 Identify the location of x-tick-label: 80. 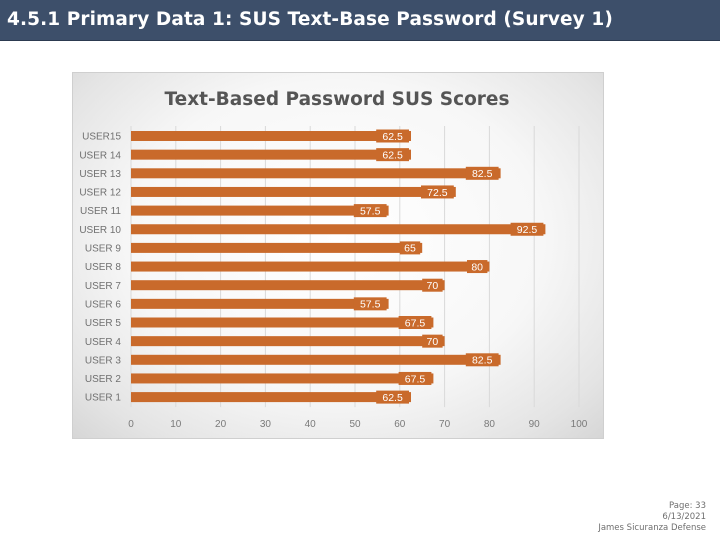
(490, 424).